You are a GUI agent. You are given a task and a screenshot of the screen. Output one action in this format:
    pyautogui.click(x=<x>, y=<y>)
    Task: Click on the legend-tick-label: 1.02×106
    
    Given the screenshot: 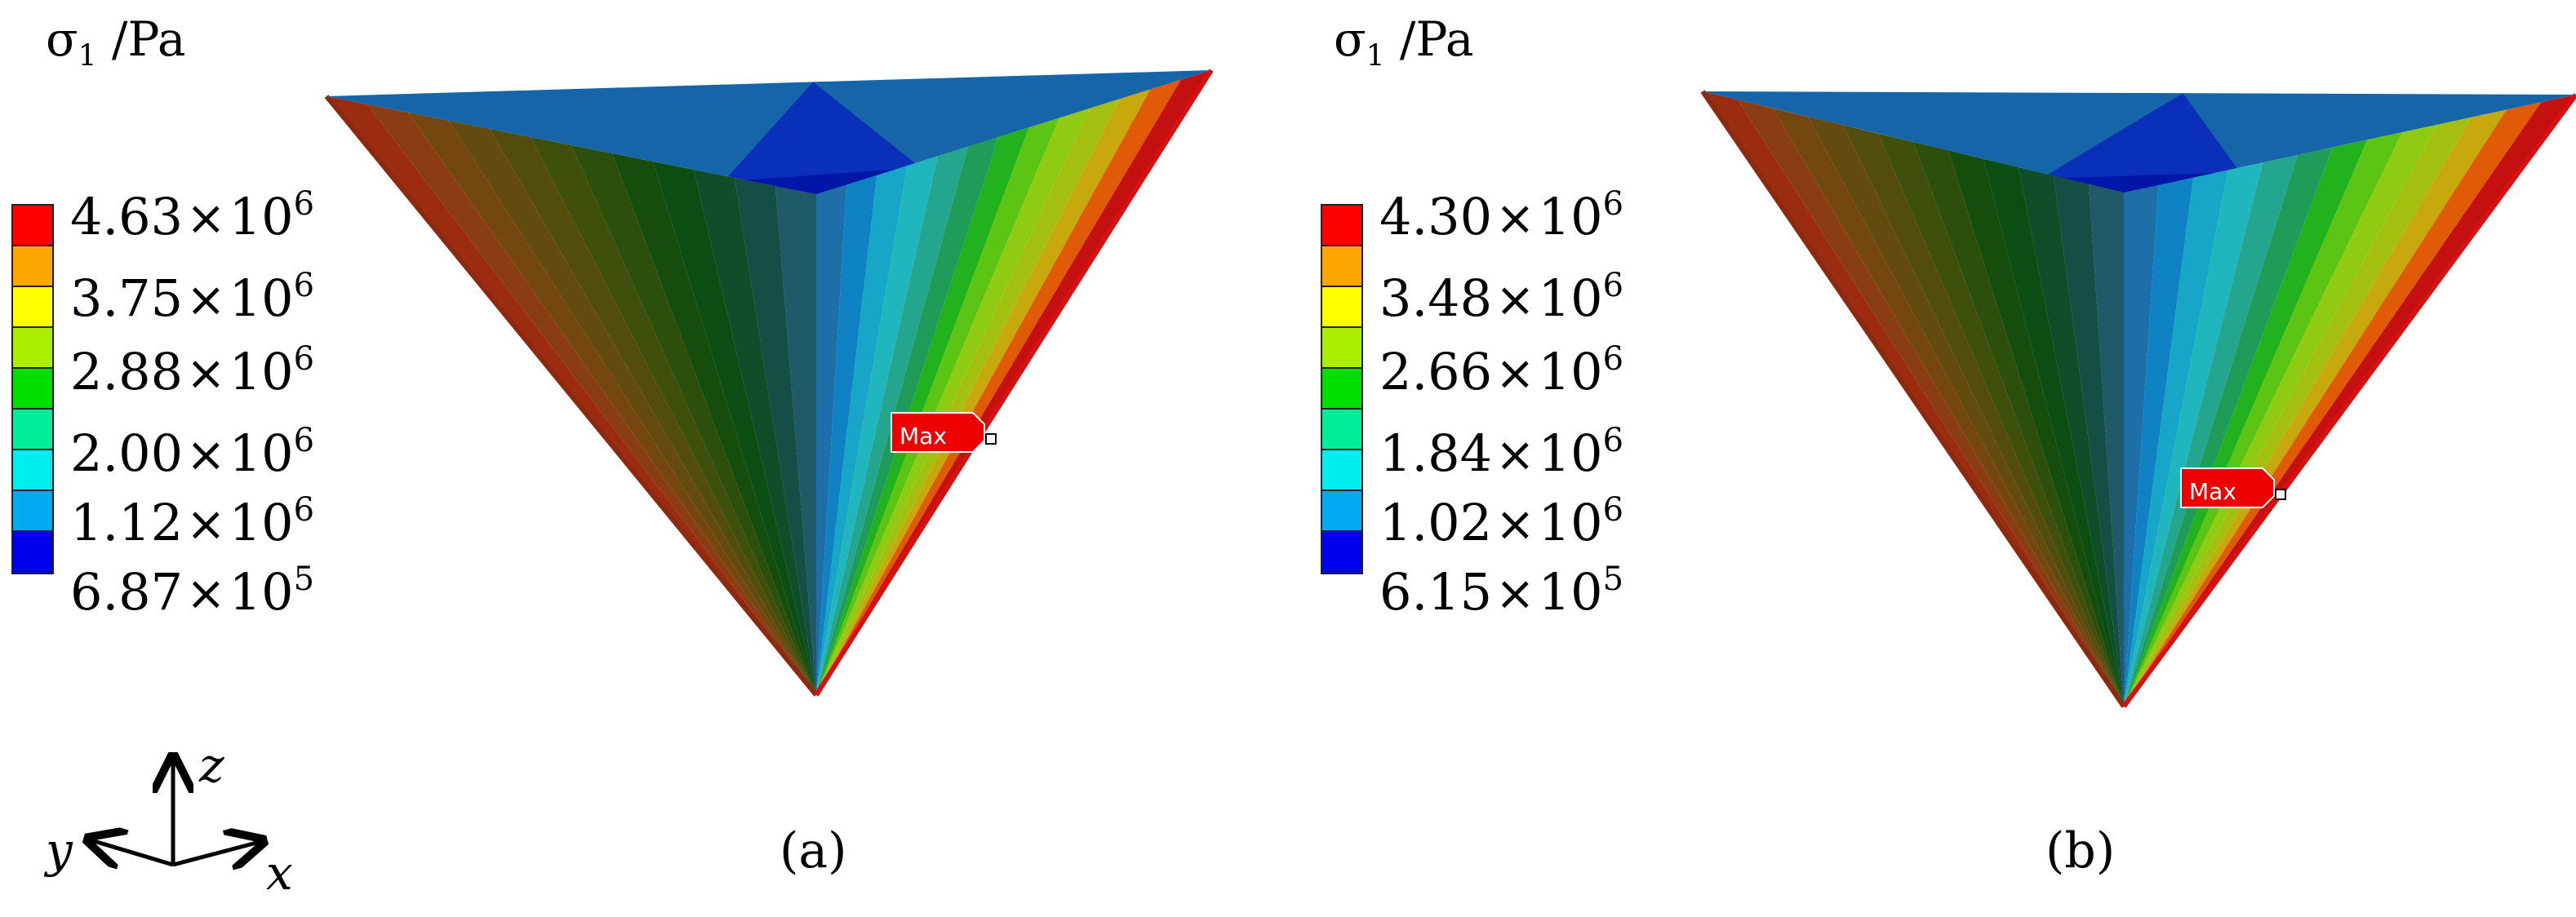 What is the action you would take?
    pyautogui.click(x=1501, y=521)
    